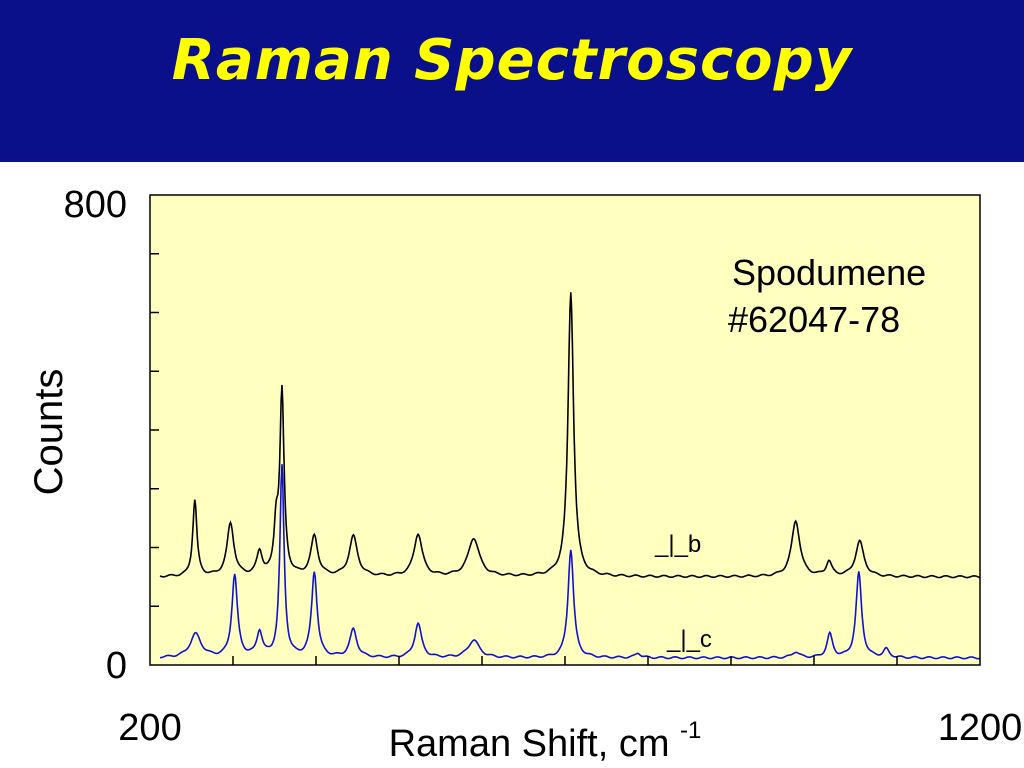  Describe the element at coordinates (980, 728) in the screenshot. I see `x-tick-label-1200: 1200` at that location.